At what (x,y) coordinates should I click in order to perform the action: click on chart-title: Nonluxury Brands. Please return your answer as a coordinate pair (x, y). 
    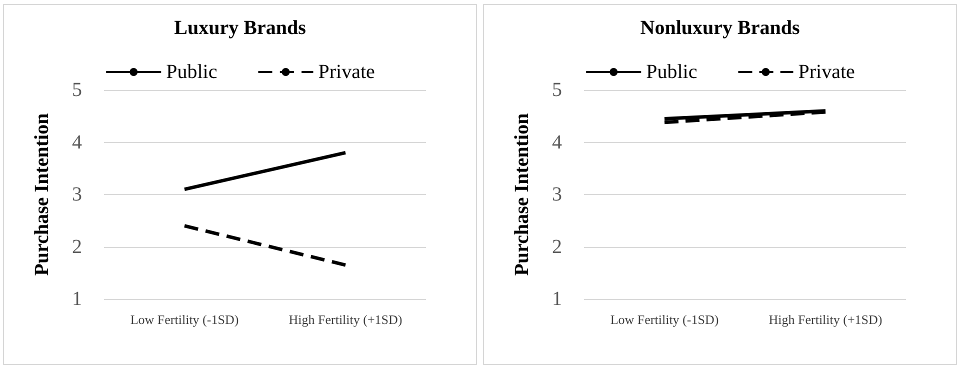
    Looking at the image, I should click on (720, 28).